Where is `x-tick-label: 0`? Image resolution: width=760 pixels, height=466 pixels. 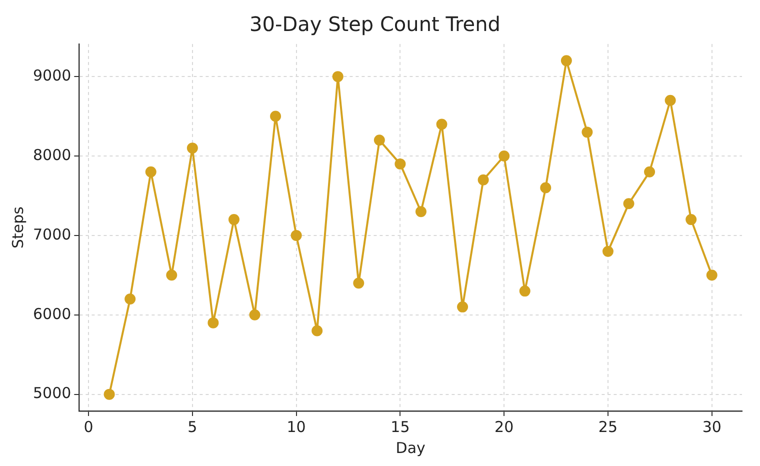
x-tick-label: 0 is located at coordinates (89, 427).